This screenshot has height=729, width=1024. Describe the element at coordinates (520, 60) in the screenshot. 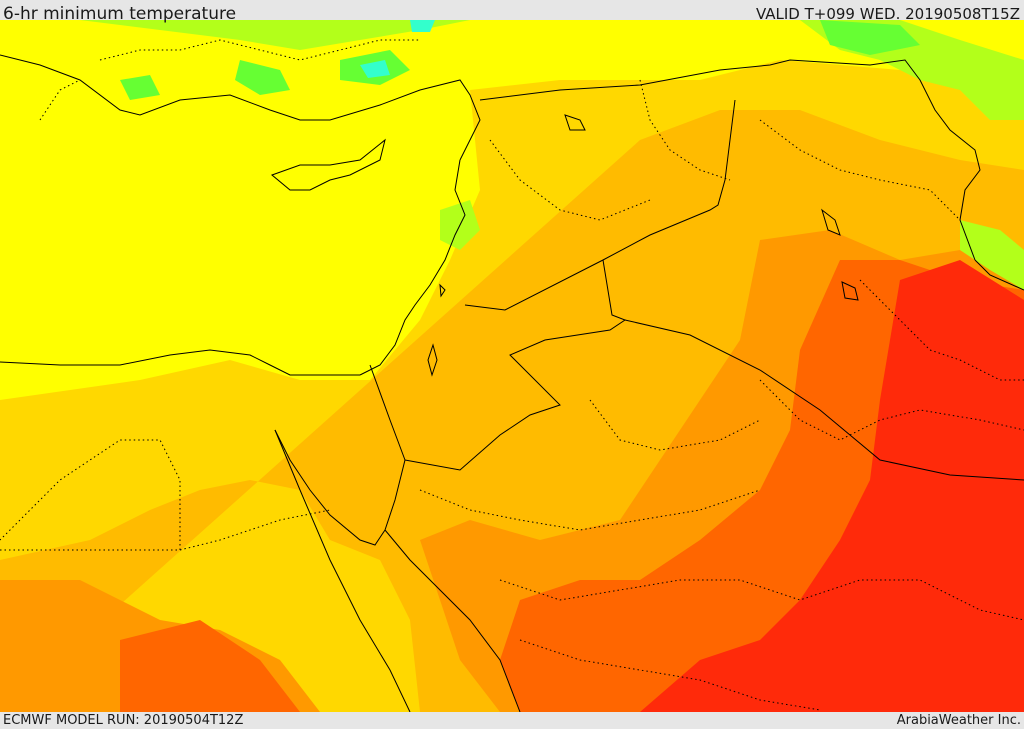

I see `field-band-green-core` at that location.